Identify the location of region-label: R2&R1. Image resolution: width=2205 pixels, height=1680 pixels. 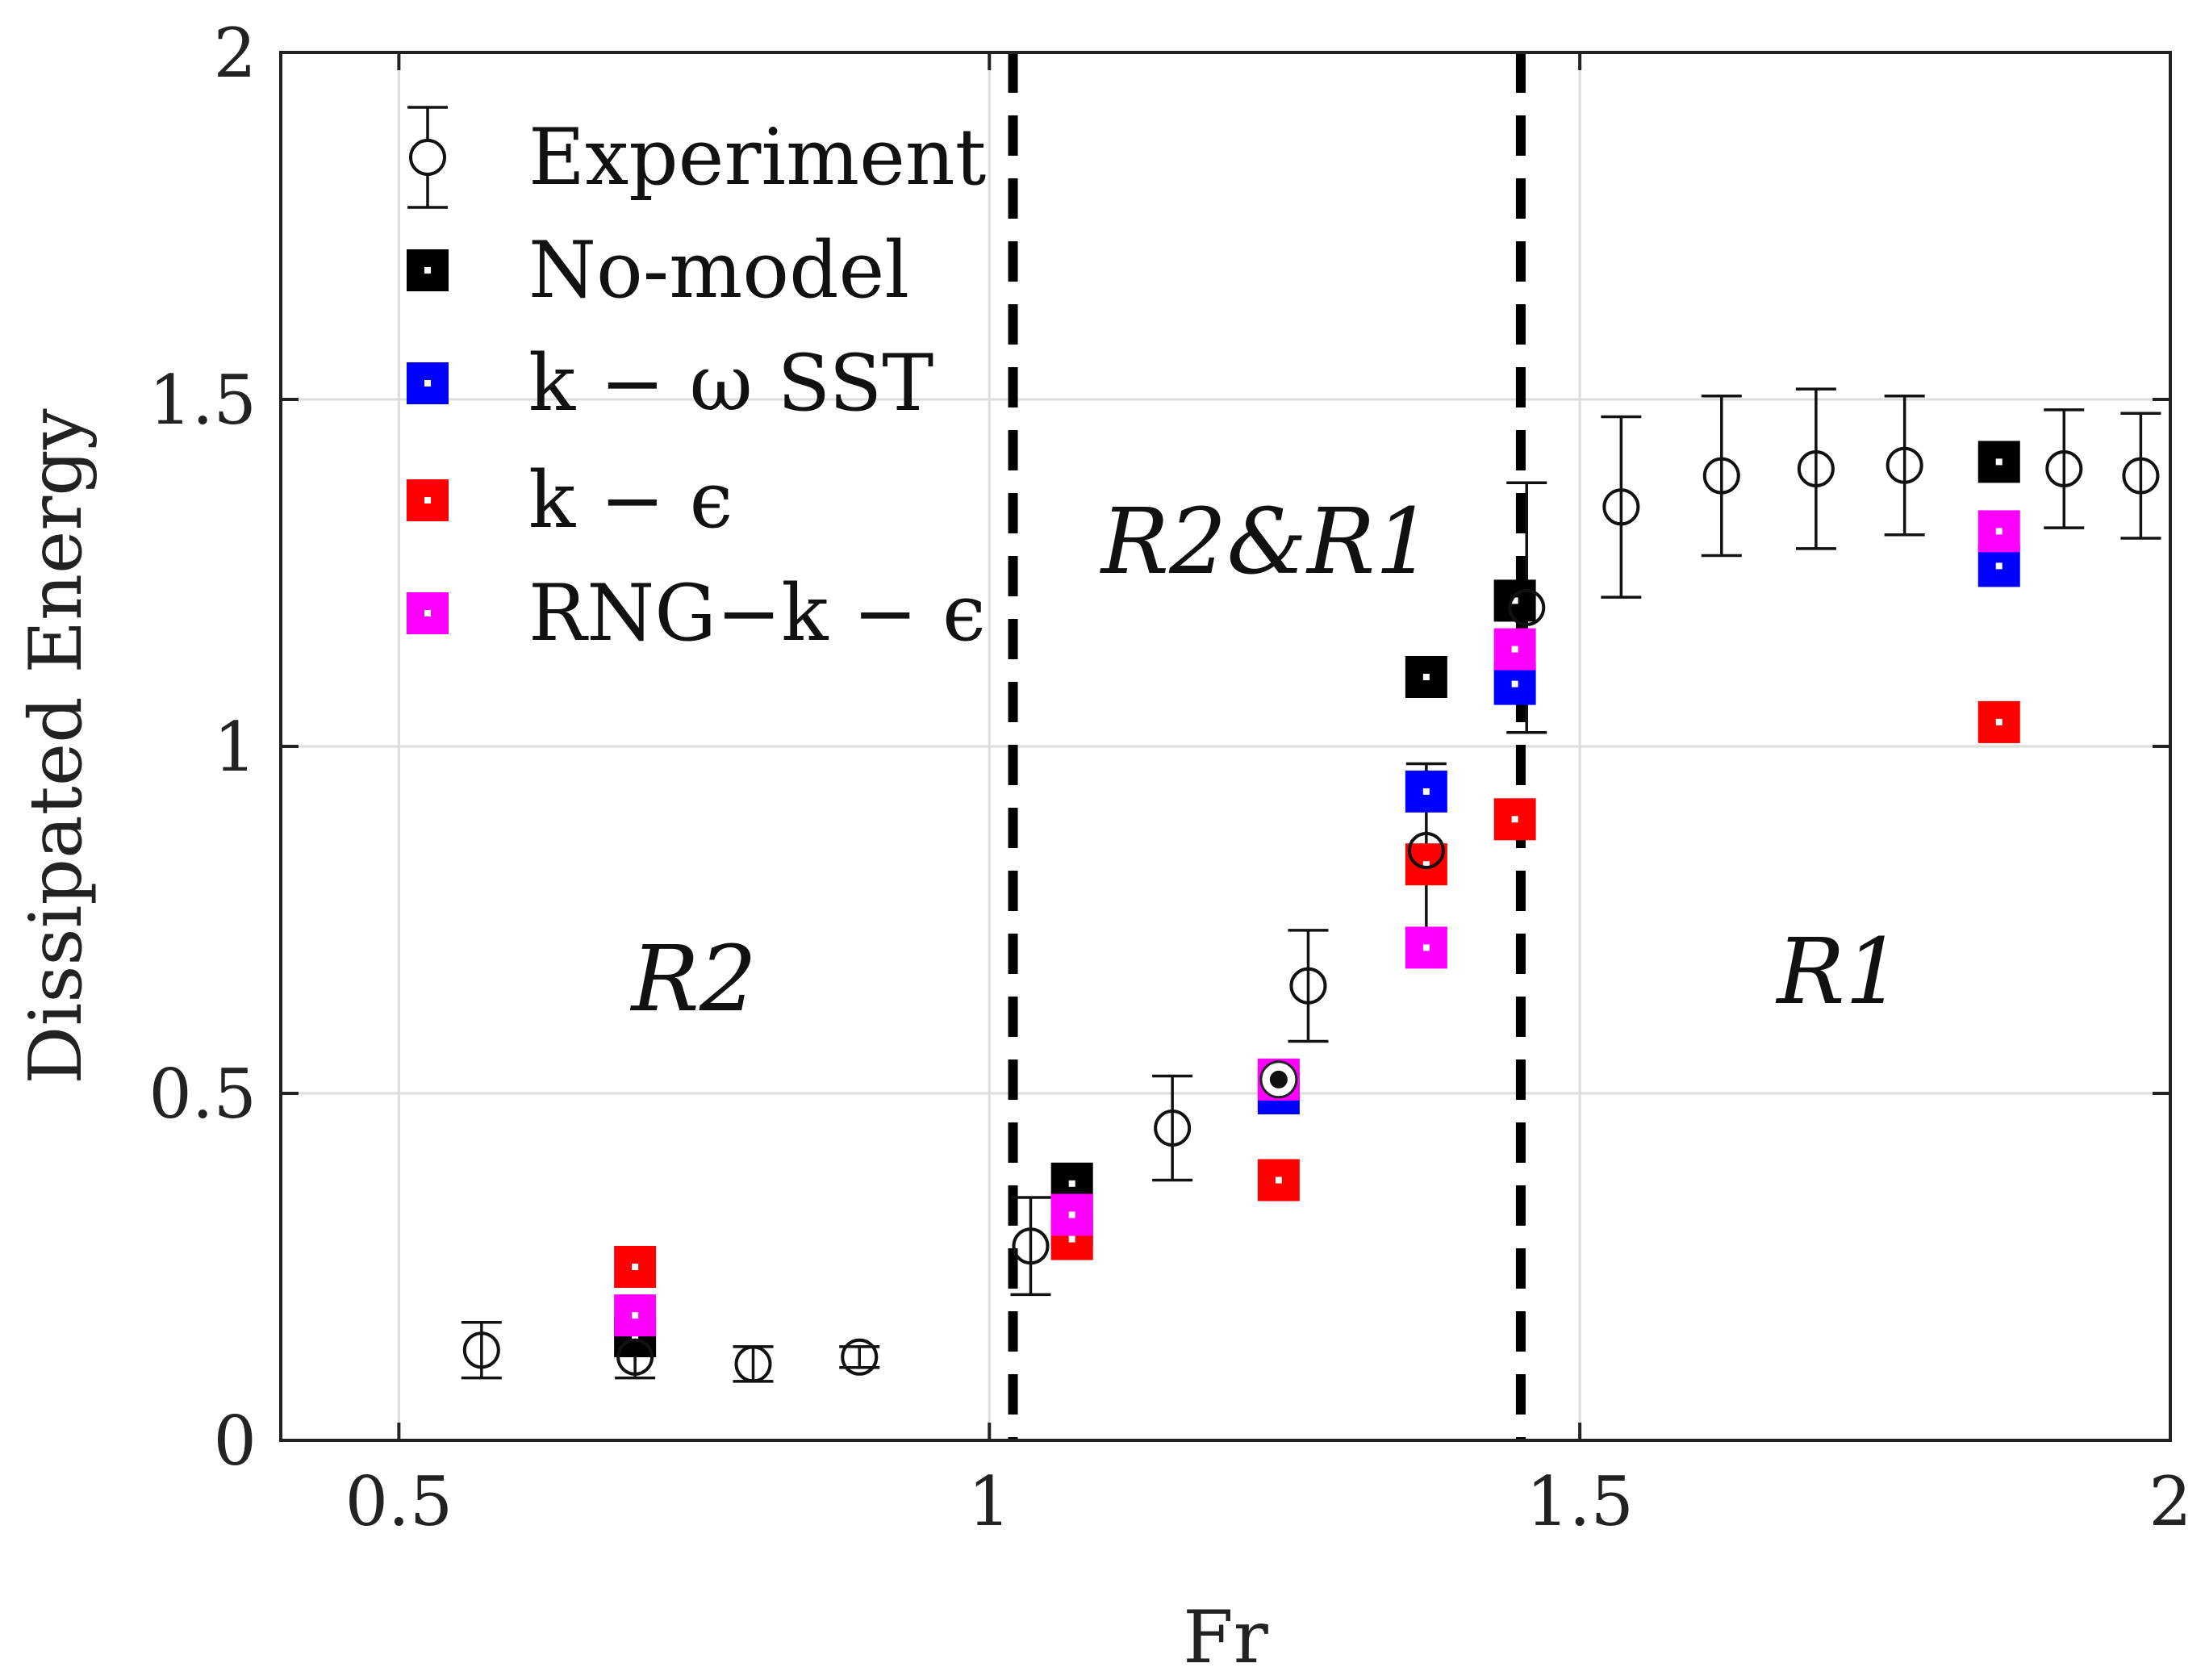
(1266, 542).